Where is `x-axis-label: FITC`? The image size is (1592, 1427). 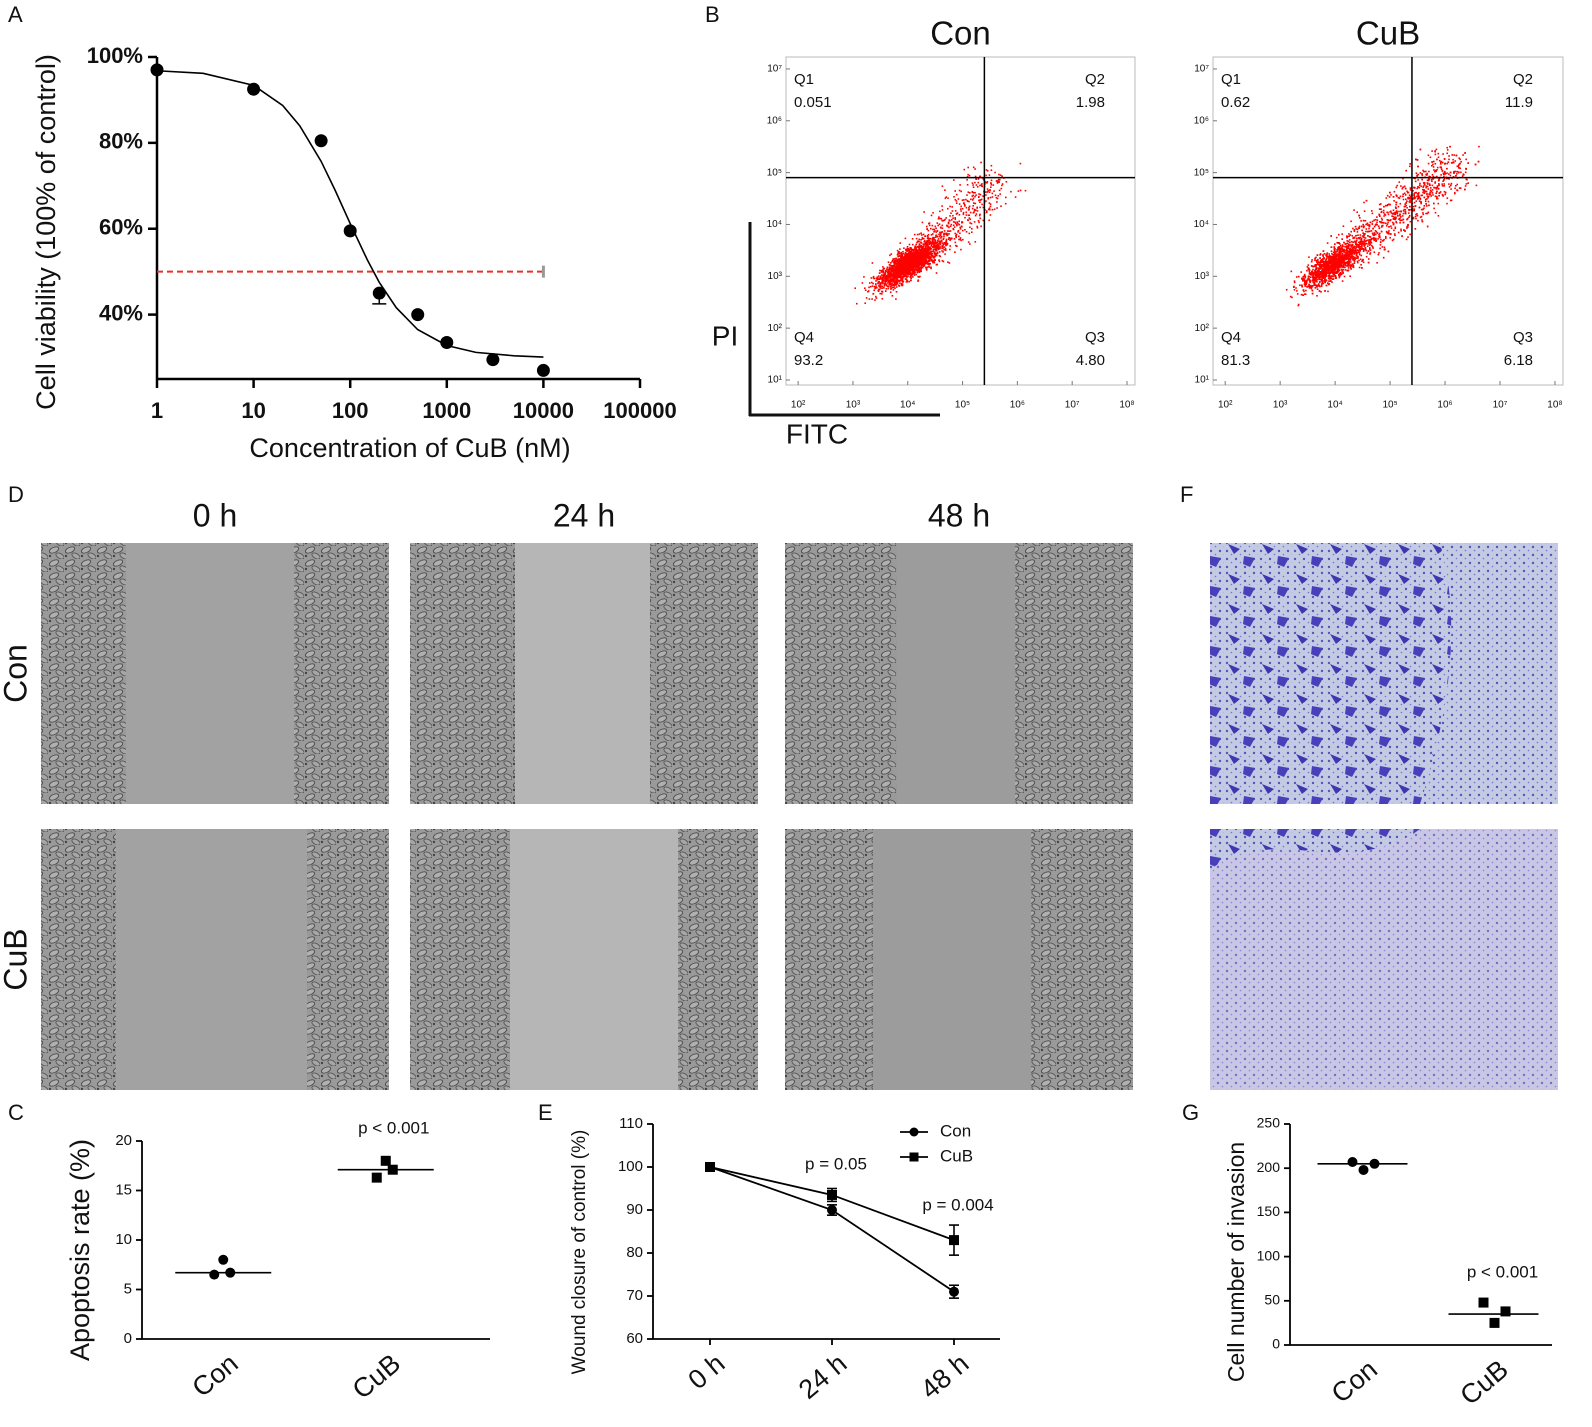 x-axis-label: FITC is located at coordinates (817, 433).